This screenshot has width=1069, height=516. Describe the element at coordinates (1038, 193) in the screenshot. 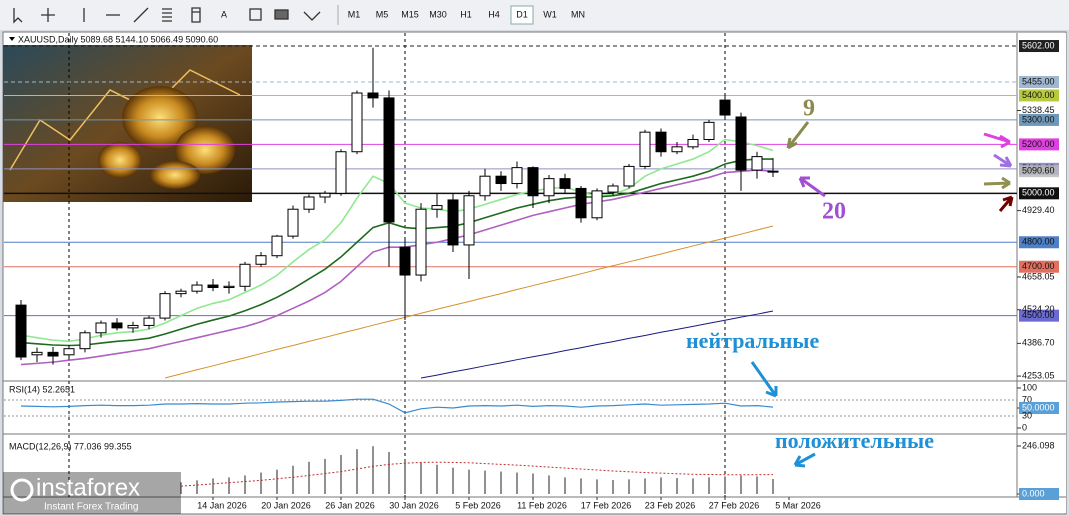

I see `level-label: 5000.00` at that location.